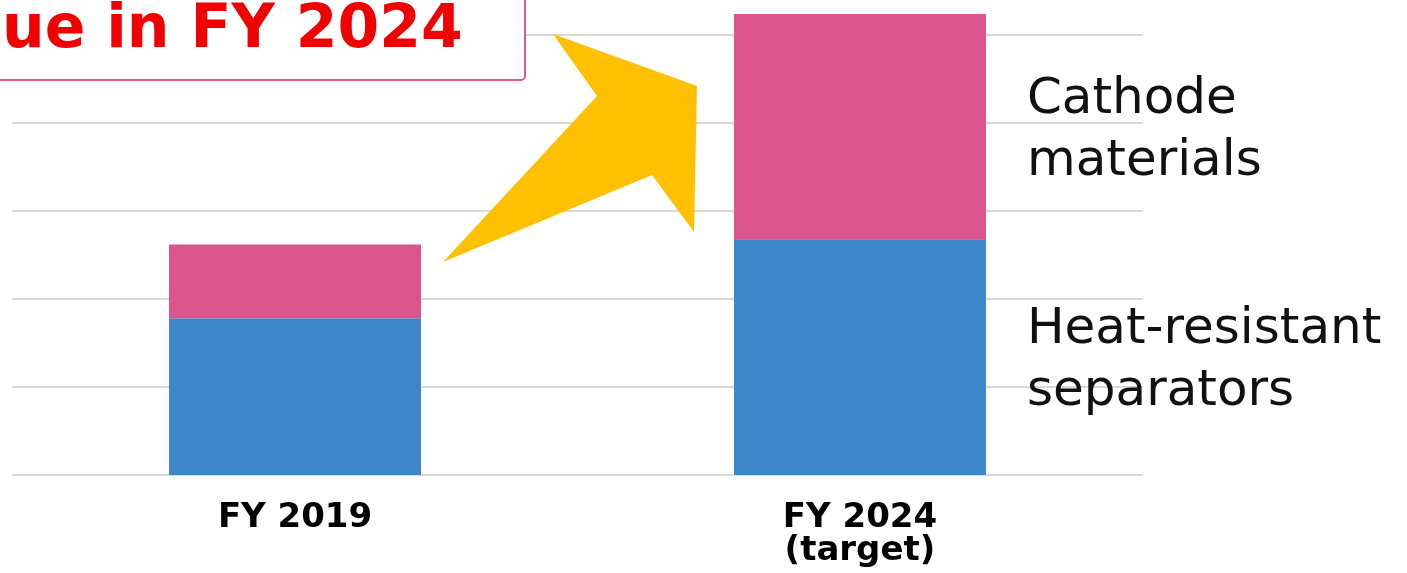 This screenshot has width=1407, height=573. I want to click on x-tick-label: FY 2024 (target), so click(860, 531).